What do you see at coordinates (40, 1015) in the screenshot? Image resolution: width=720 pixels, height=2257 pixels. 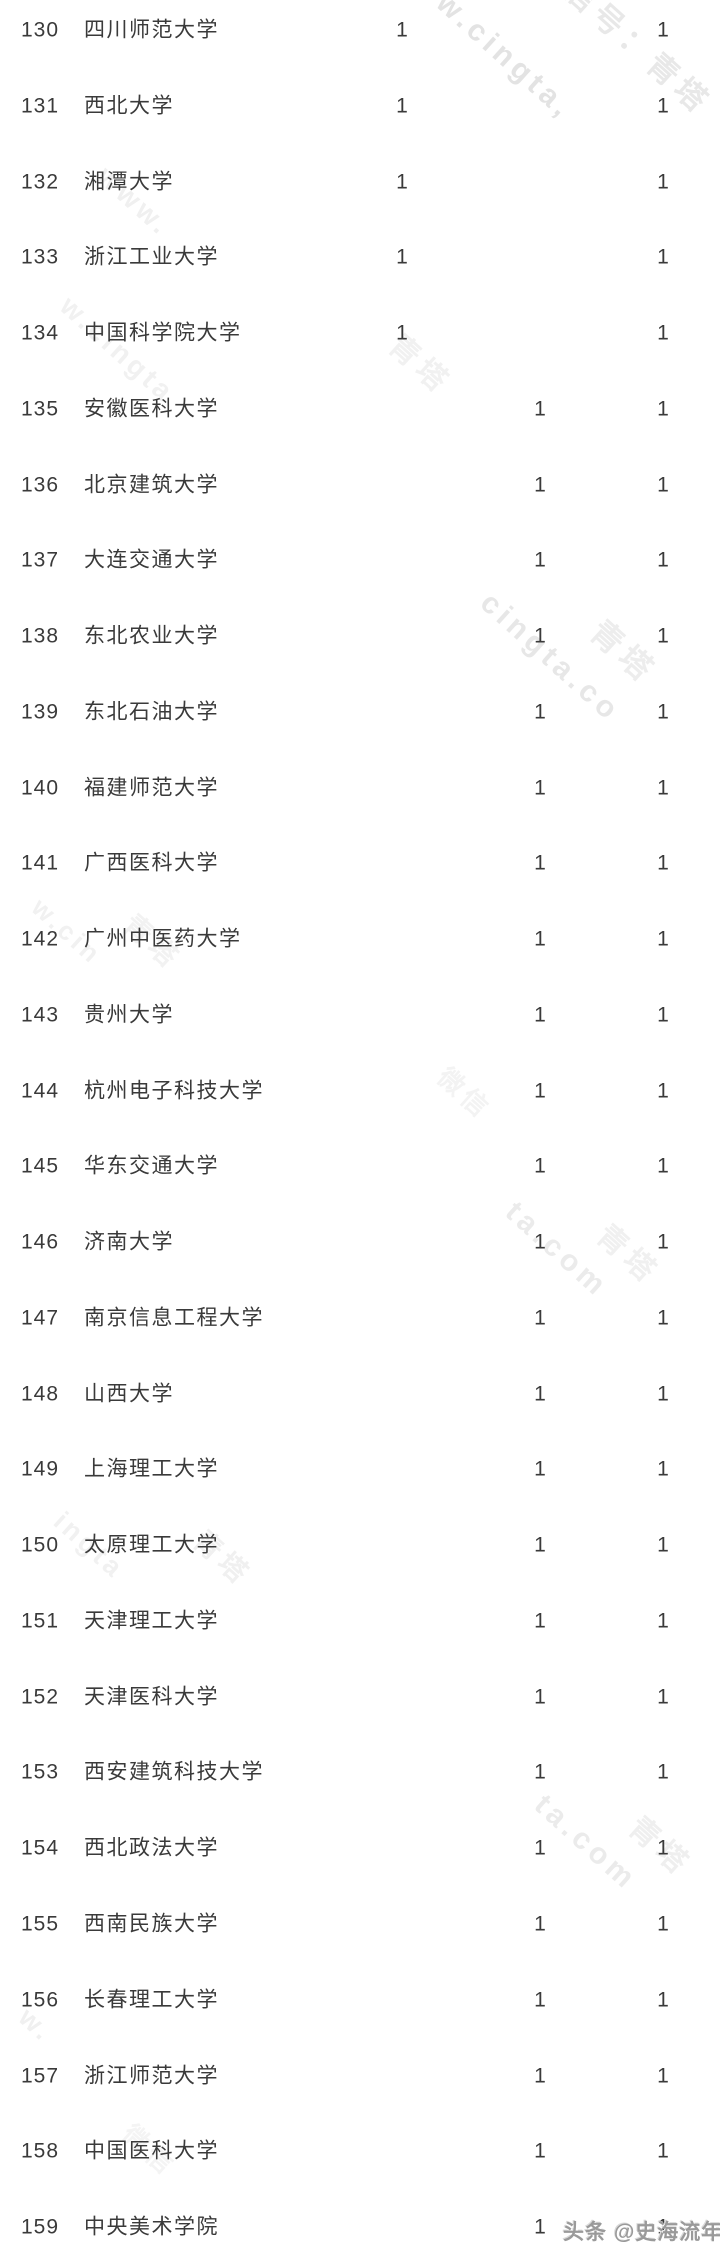 I see `rank-cell: 143` at bounding box center [40, 1015].